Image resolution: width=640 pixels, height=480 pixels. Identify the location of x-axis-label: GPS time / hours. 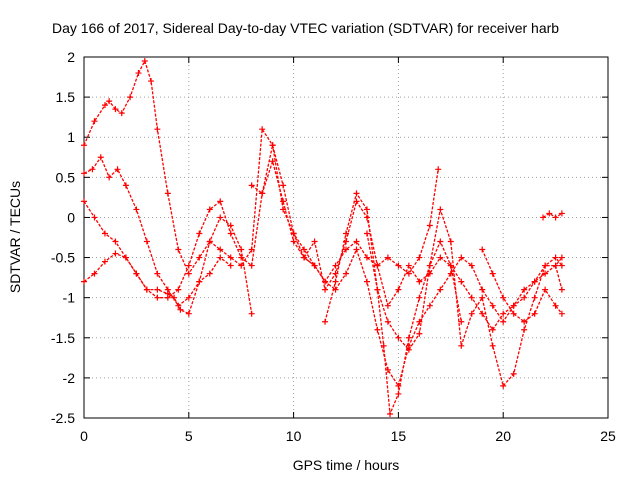
(346, 465).